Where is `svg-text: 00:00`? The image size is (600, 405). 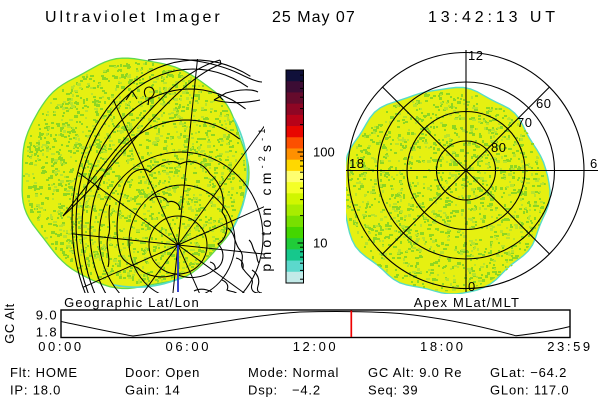
svg-text: 00:00 is located at coordinates (61, 346).